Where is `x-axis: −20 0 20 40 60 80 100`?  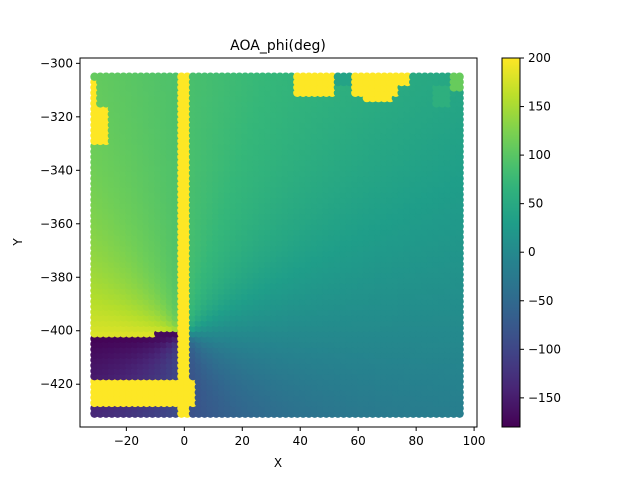
x-axis: −20 0 20 40 60 80 100 is located at coordinates (300, 437).